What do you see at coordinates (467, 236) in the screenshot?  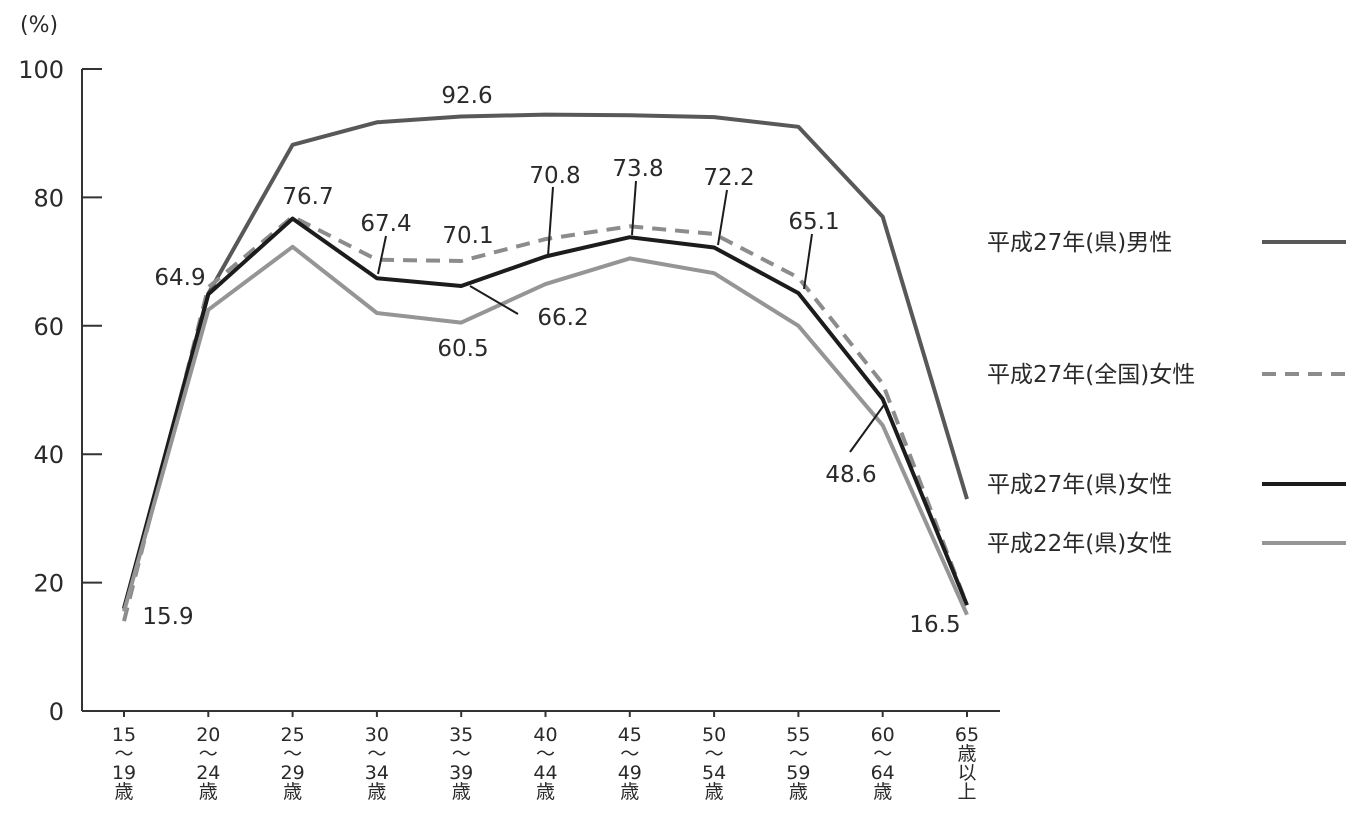 I see `data-label: 70.1` at bounding box center [467, 236].